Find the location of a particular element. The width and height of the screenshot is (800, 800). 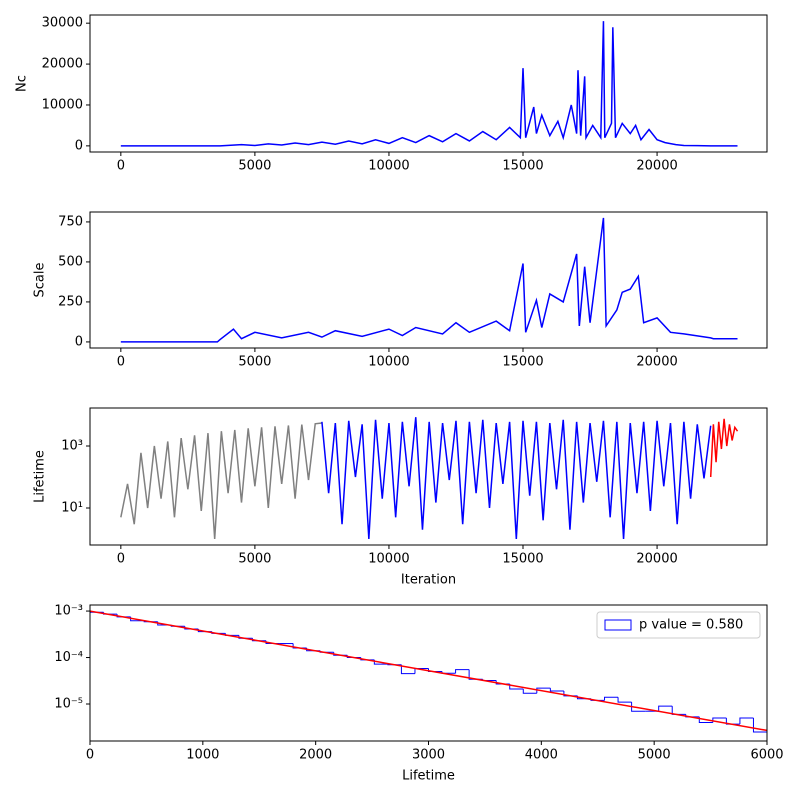

legend-box is located at coordinates (678, 625).